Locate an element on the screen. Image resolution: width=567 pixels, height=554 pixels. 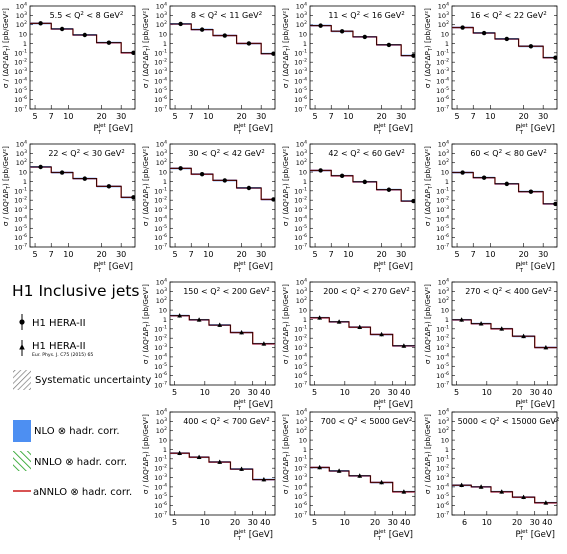
y-tick-label: 10⁻⁵ is located at coordinates (20, 228).